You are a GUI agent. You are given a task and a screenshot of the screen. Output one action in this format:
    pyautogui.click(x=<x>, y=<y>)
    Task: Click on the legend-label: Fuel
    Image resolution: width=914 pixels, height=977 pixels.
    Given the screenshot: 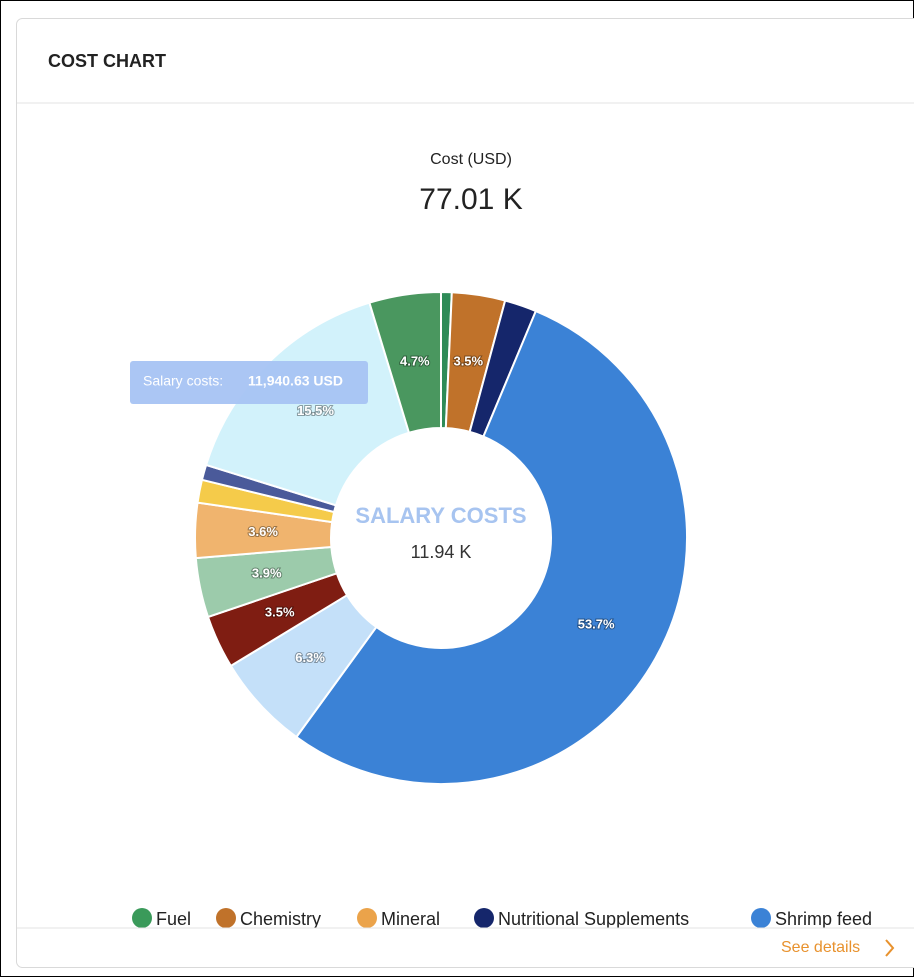 What is the action you would take?
    pyautogui.click(x=173, y=919)
    